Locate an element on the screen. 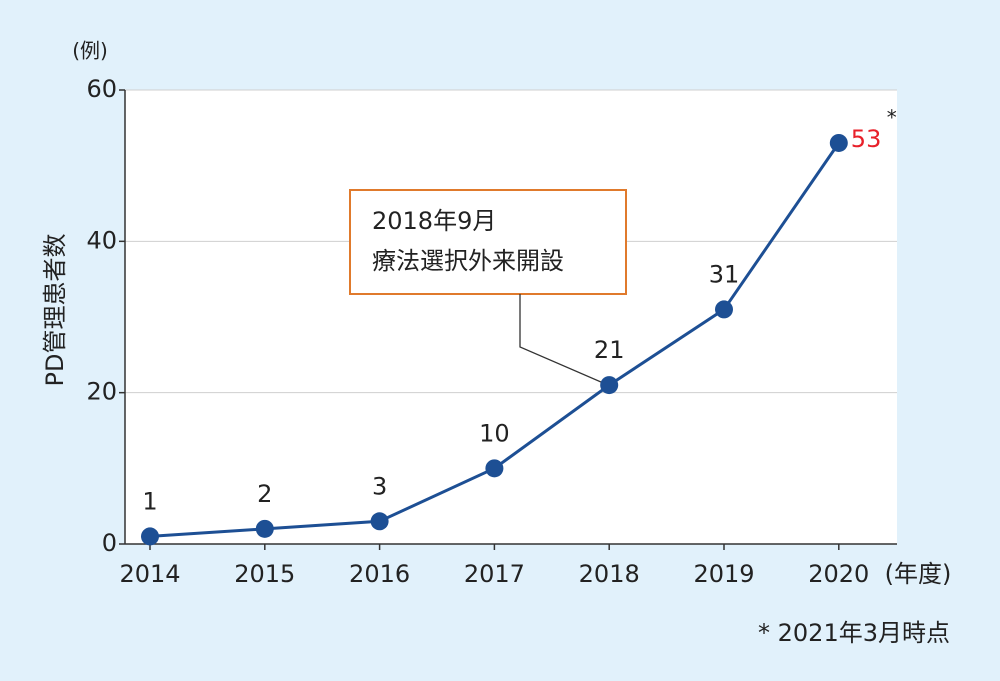 This screenshot has height=681, width=1000. data-label: 2 is located at coordinates (264, 494).